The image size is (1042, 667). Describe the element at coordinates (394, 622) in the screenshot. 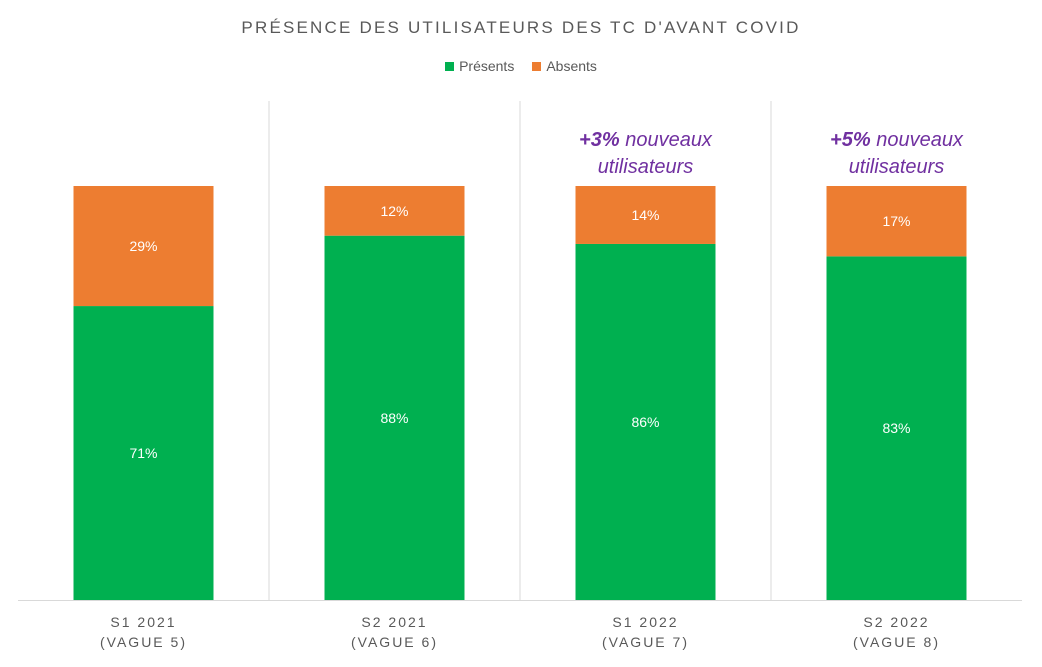

I see `x-tick-label-line: S2 2021` at that location.